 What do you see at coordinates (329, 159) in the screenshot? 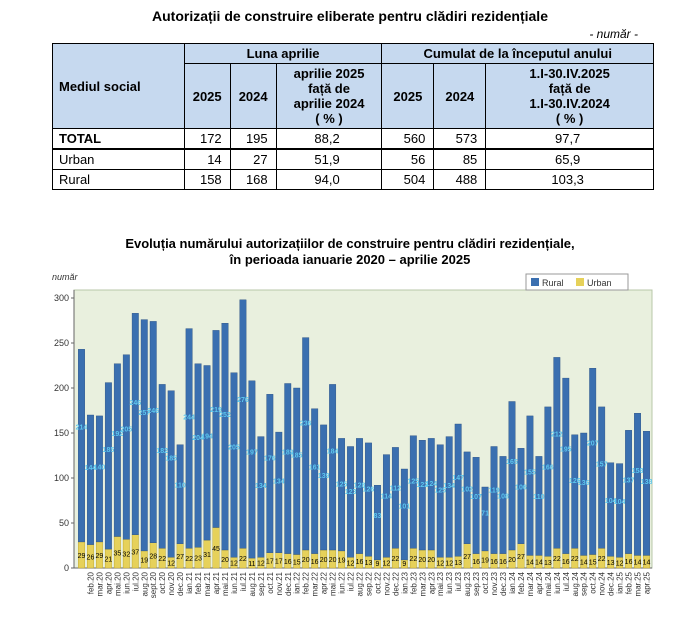
I see `cell: 51,9` at bounding box center [329, 159].